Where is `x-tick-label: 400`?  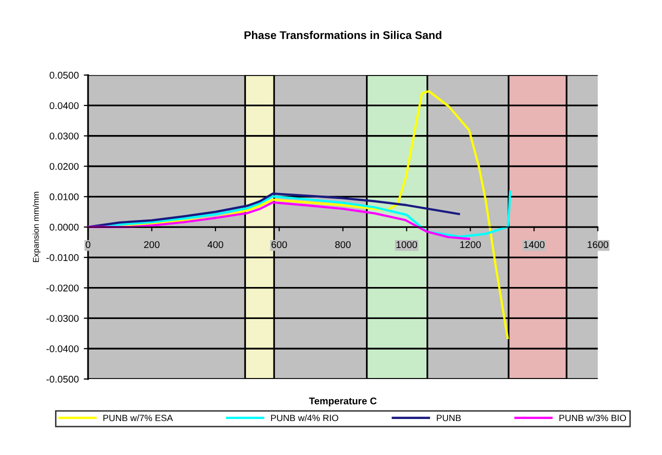 x-tick-label: 400 is located at coordinates (216, 244).